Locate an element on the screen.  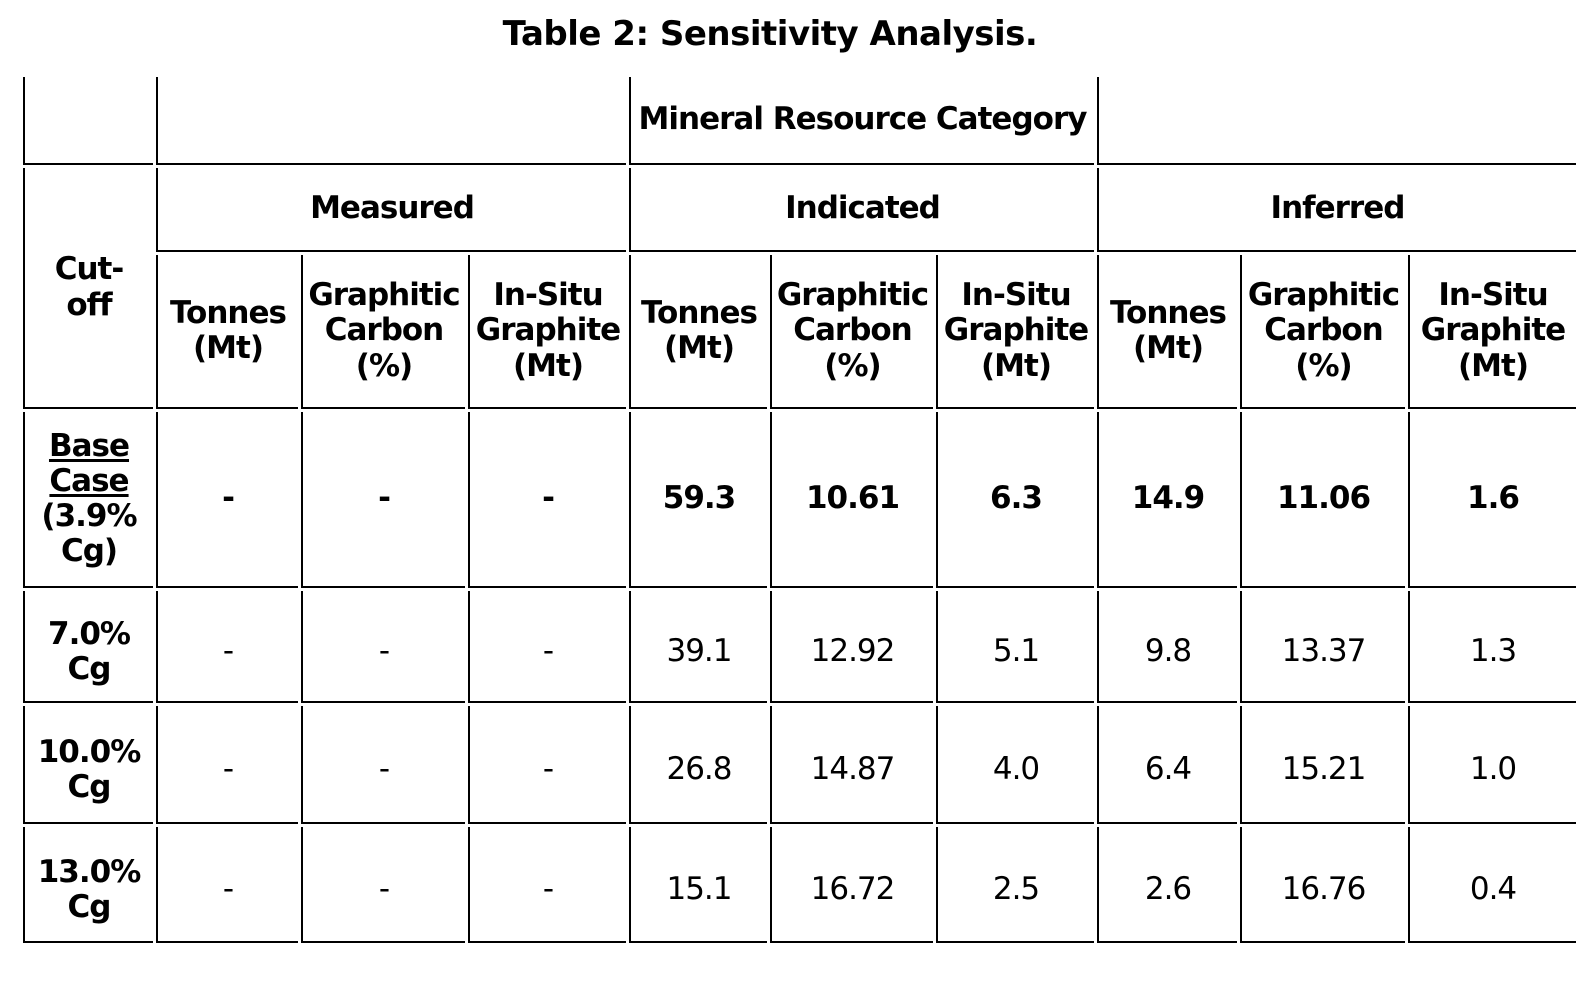
data-cell: 5.1 is located at coordinates (1015, 647).